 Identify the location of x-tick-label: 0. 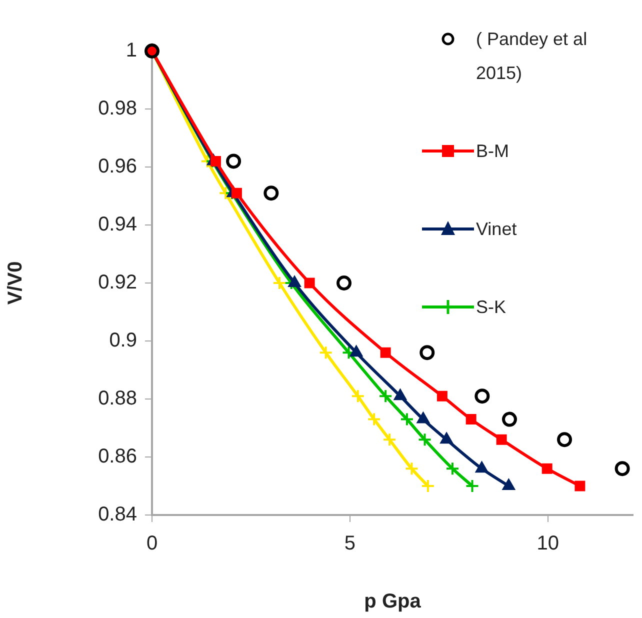
(152, 543).